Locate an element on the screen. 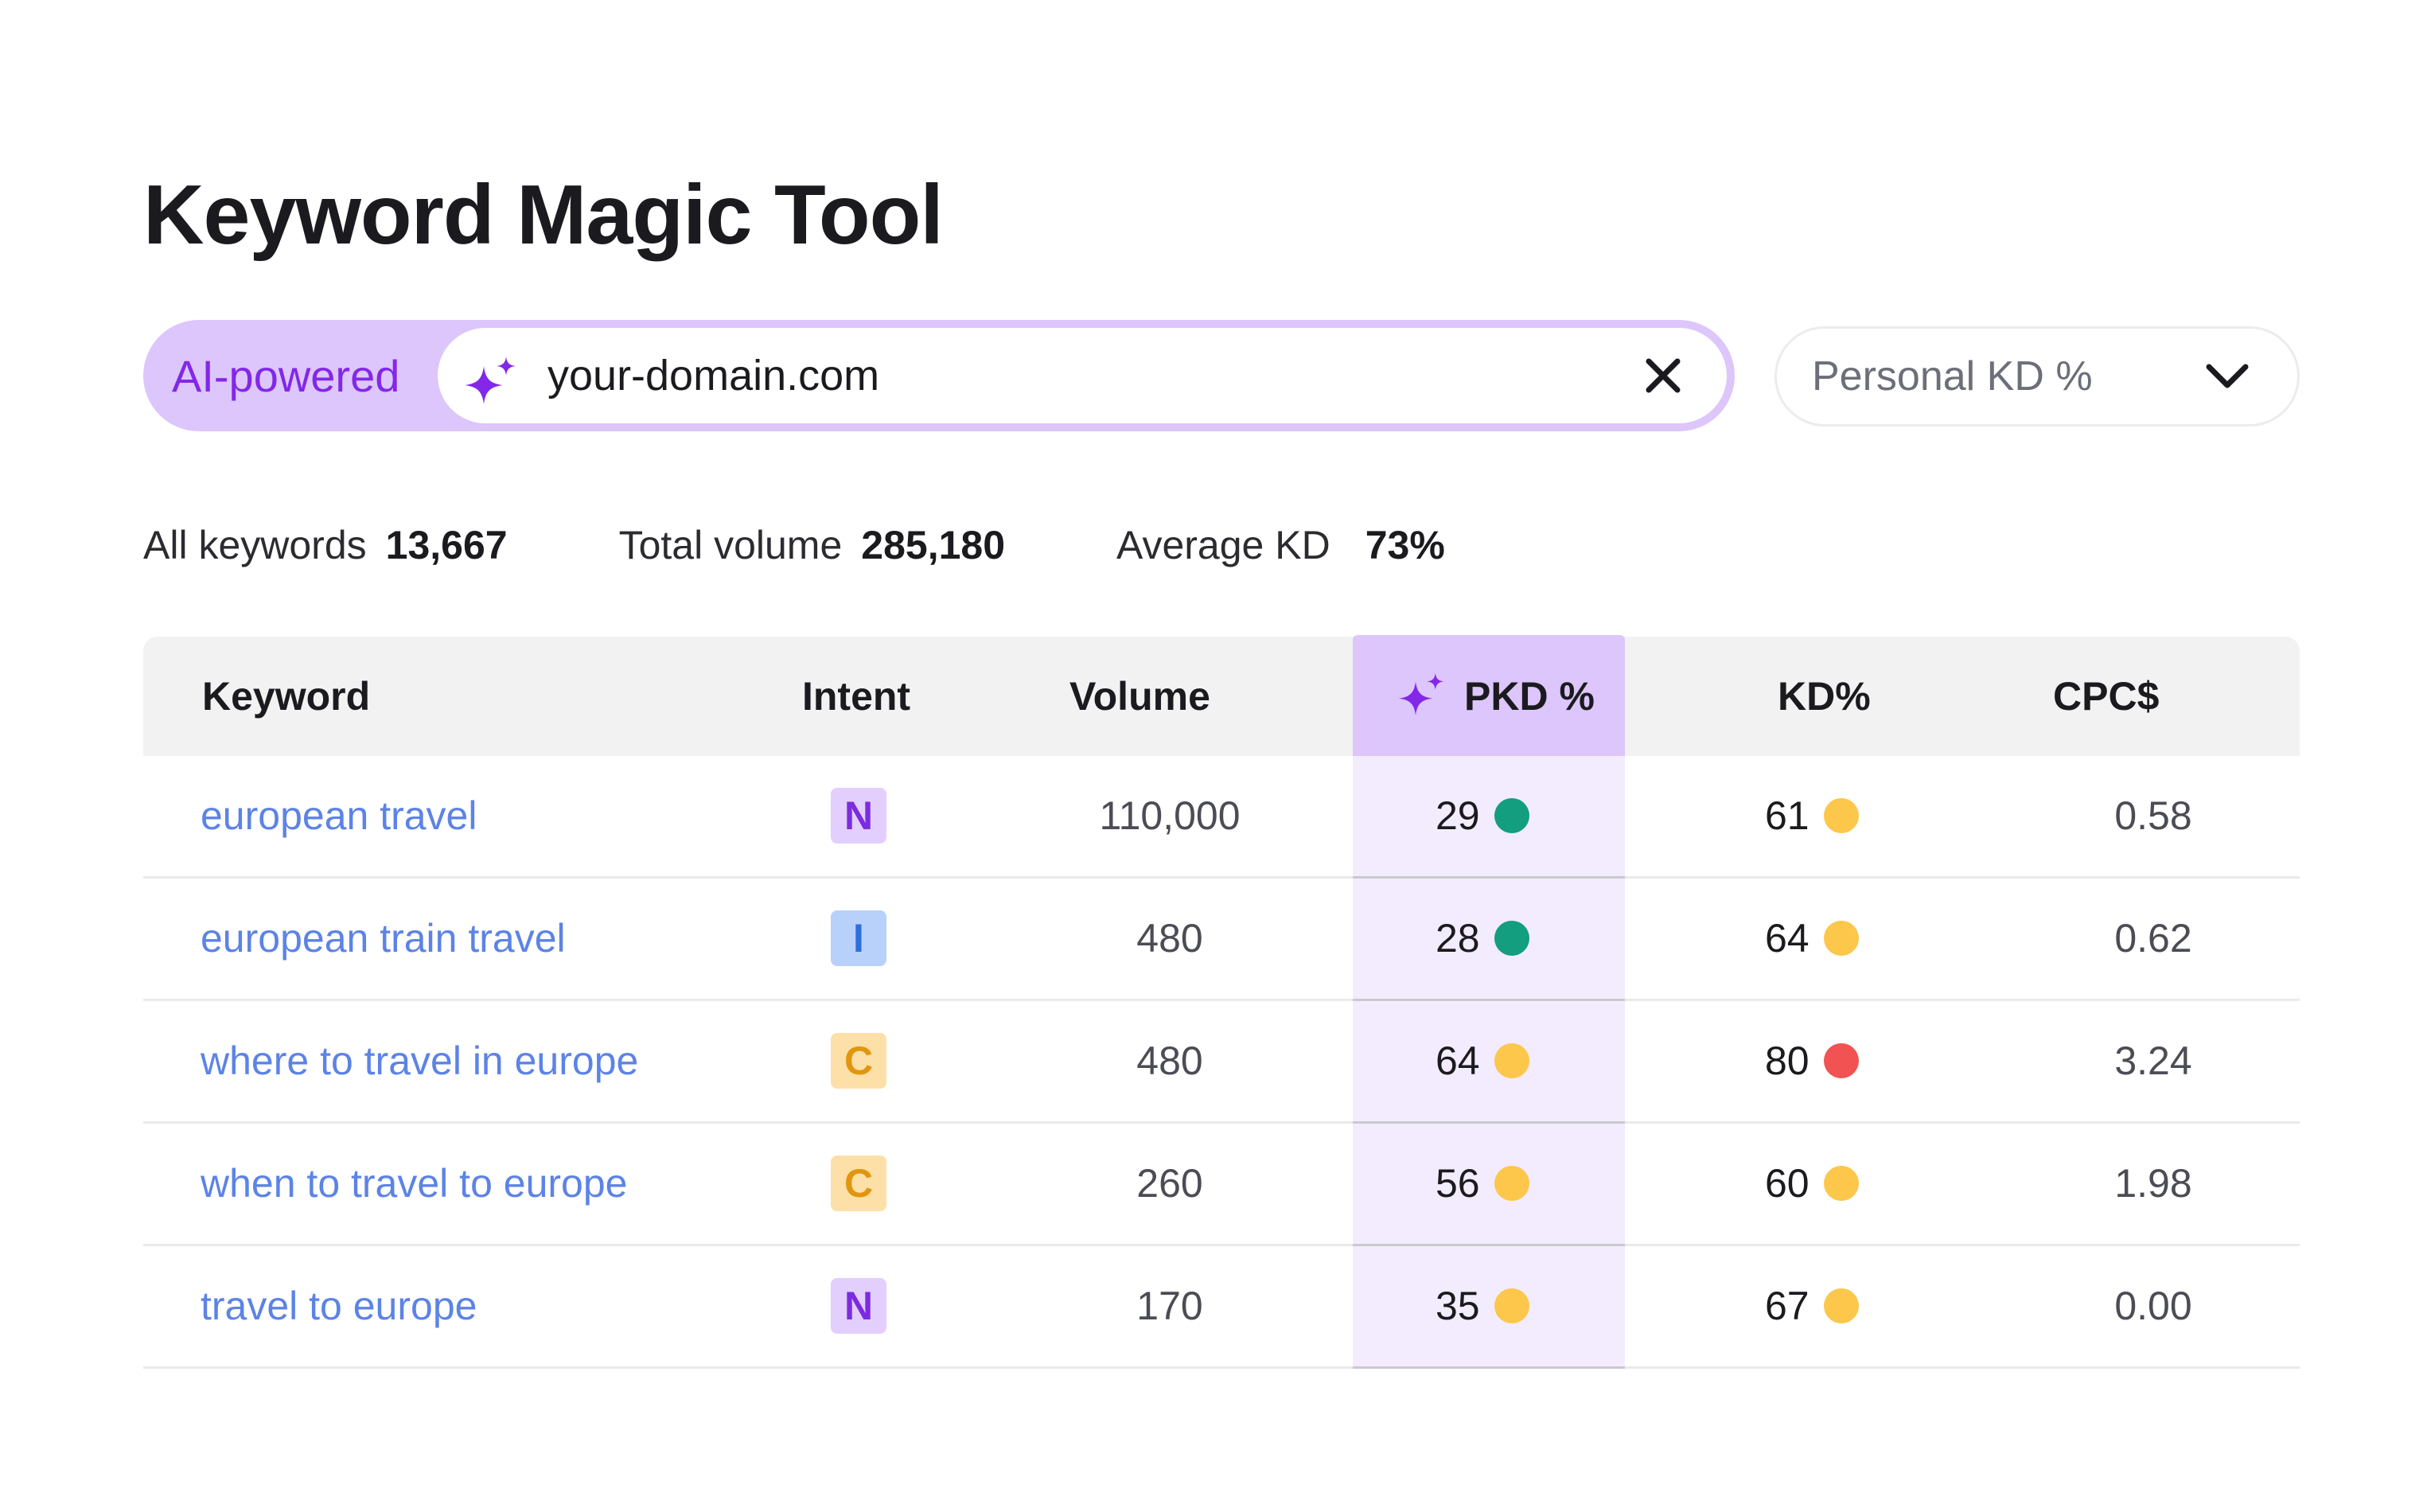 The width and height of the screenshot is (2427, 1512). table-row: european train travel I 480 28 64 0.62 is located at coordinates (1221, 940).